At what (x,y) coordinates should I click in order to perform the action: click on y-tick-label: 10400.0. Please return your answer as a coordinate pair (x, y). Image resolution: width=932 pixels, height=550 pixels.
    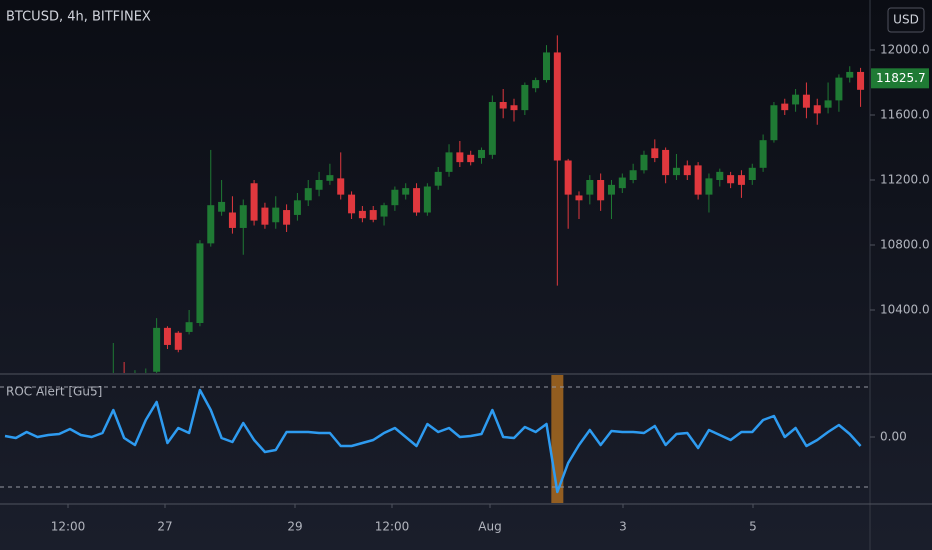
    Looking at the image, I should click on (905, 309).